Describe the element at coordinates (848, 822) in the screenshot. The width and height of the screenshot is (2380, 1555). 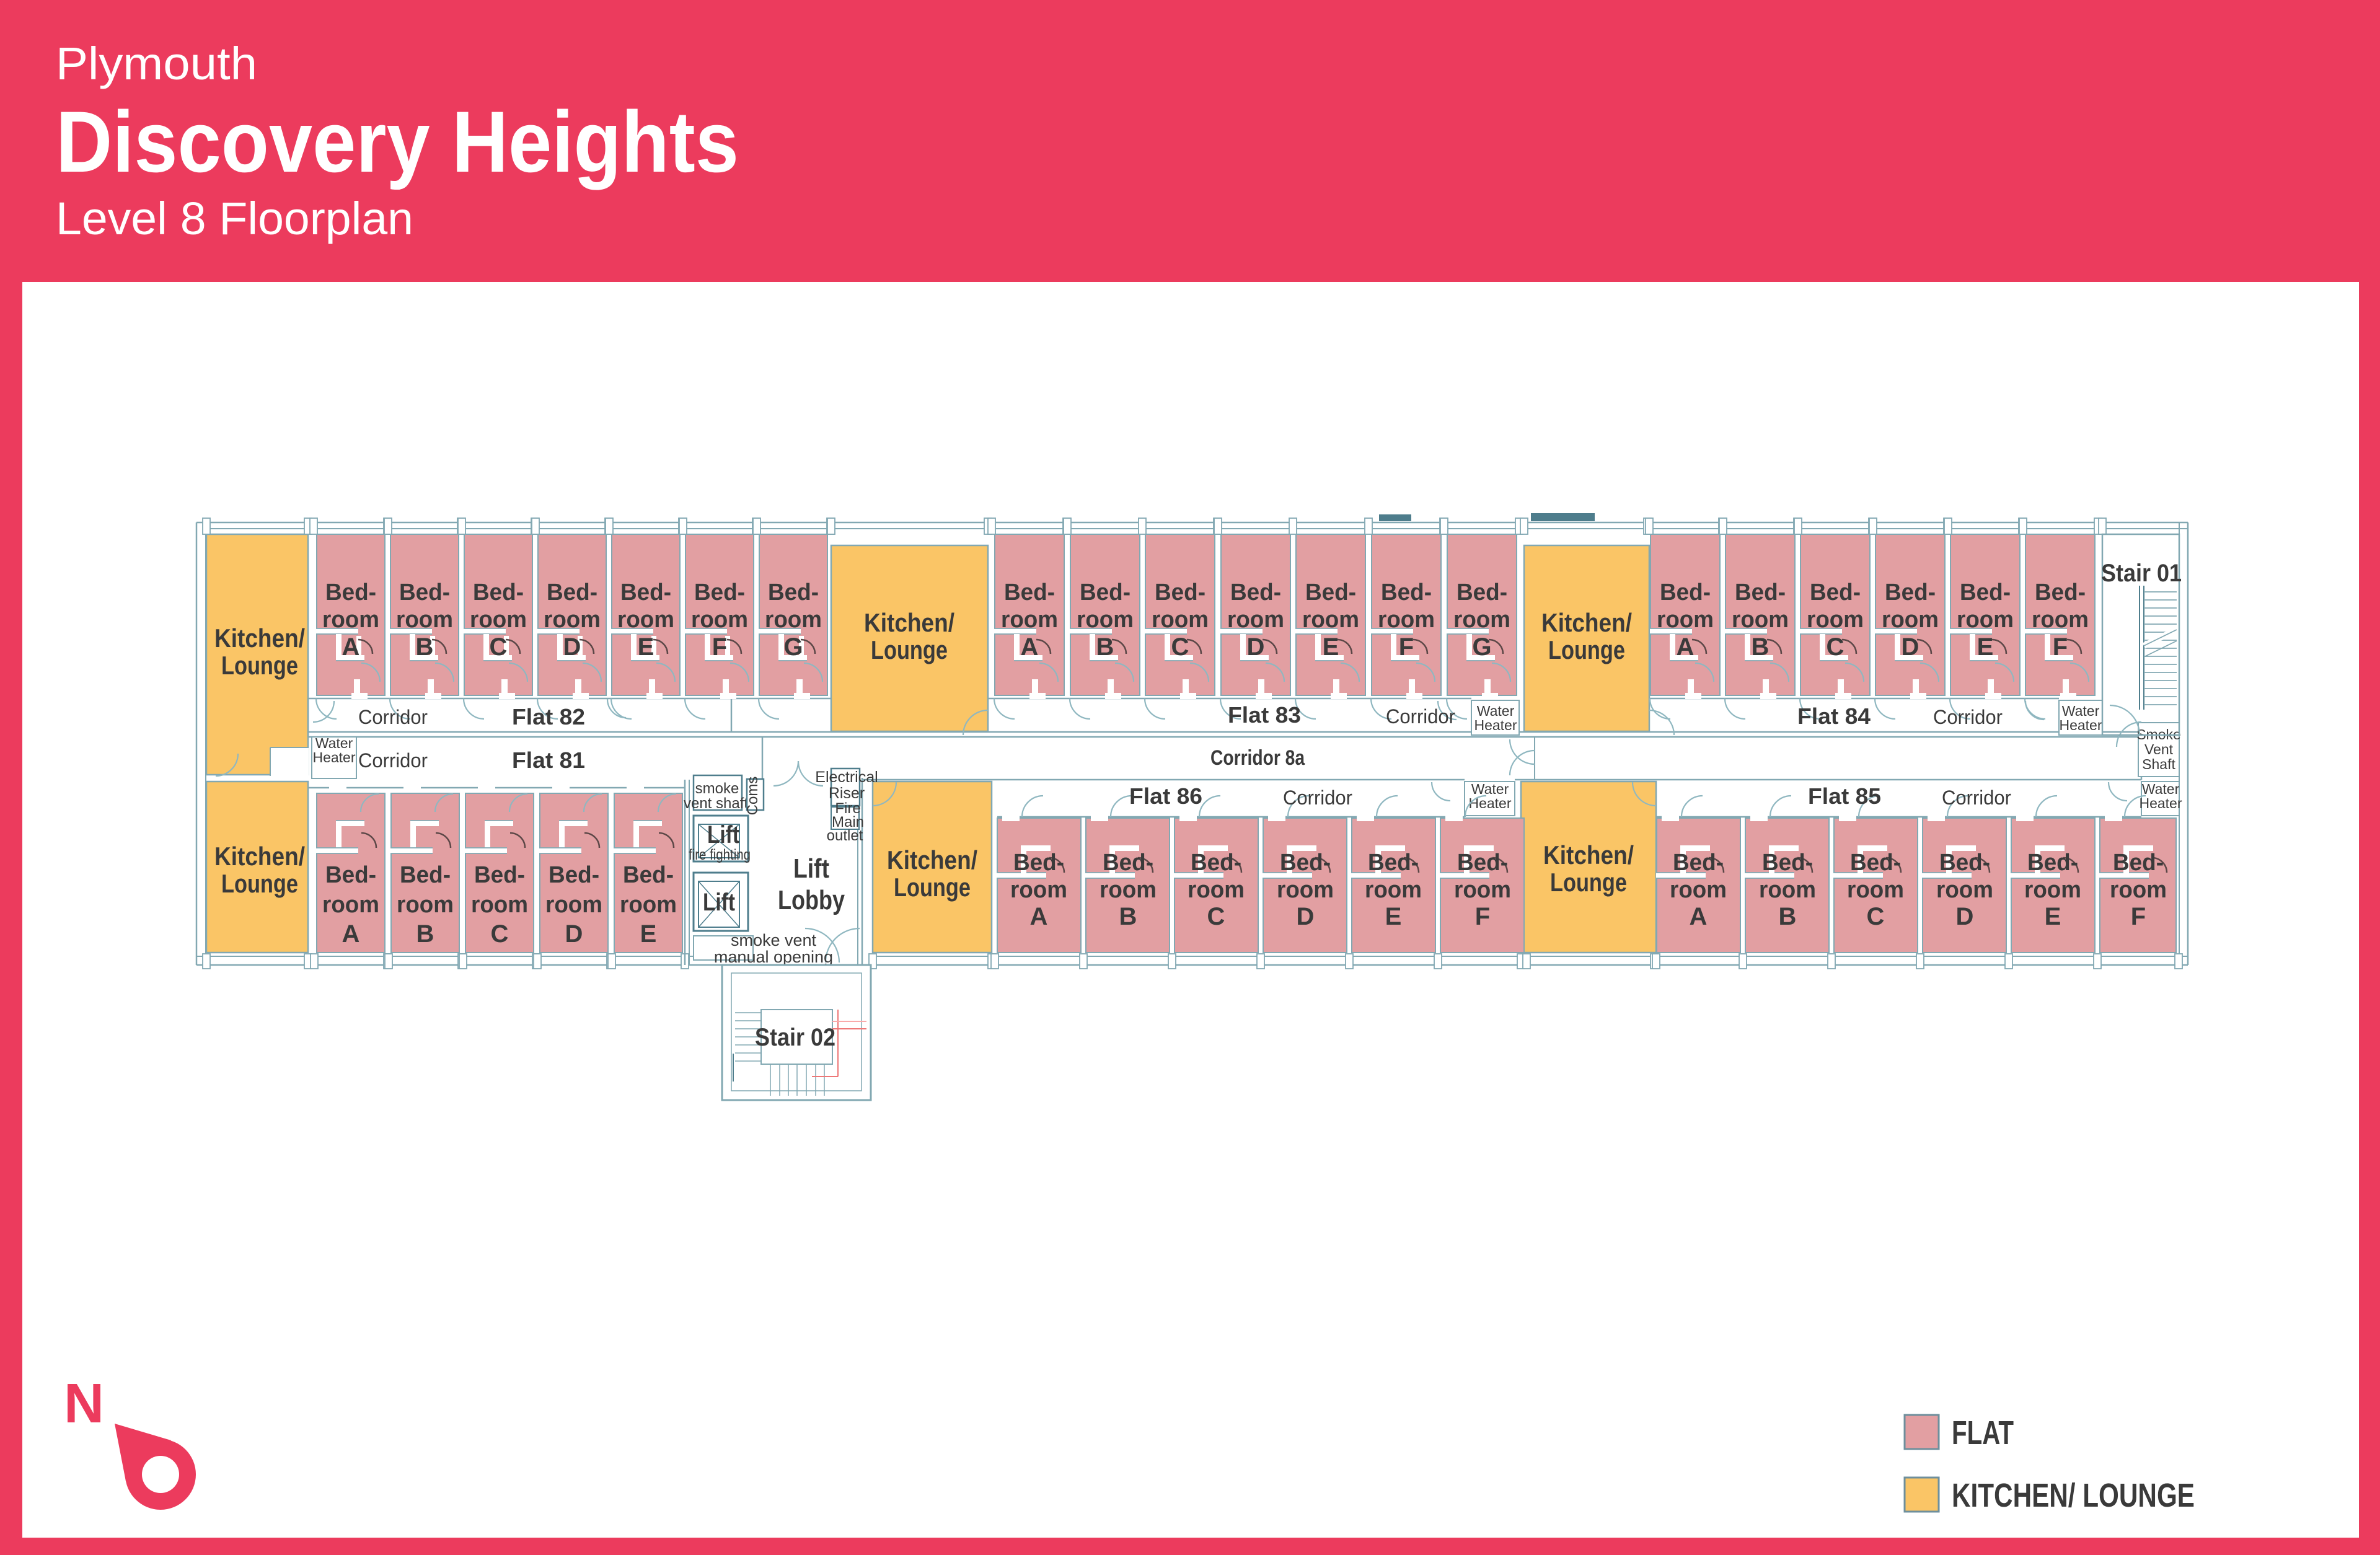
I see `svg-text: Main` at that location.